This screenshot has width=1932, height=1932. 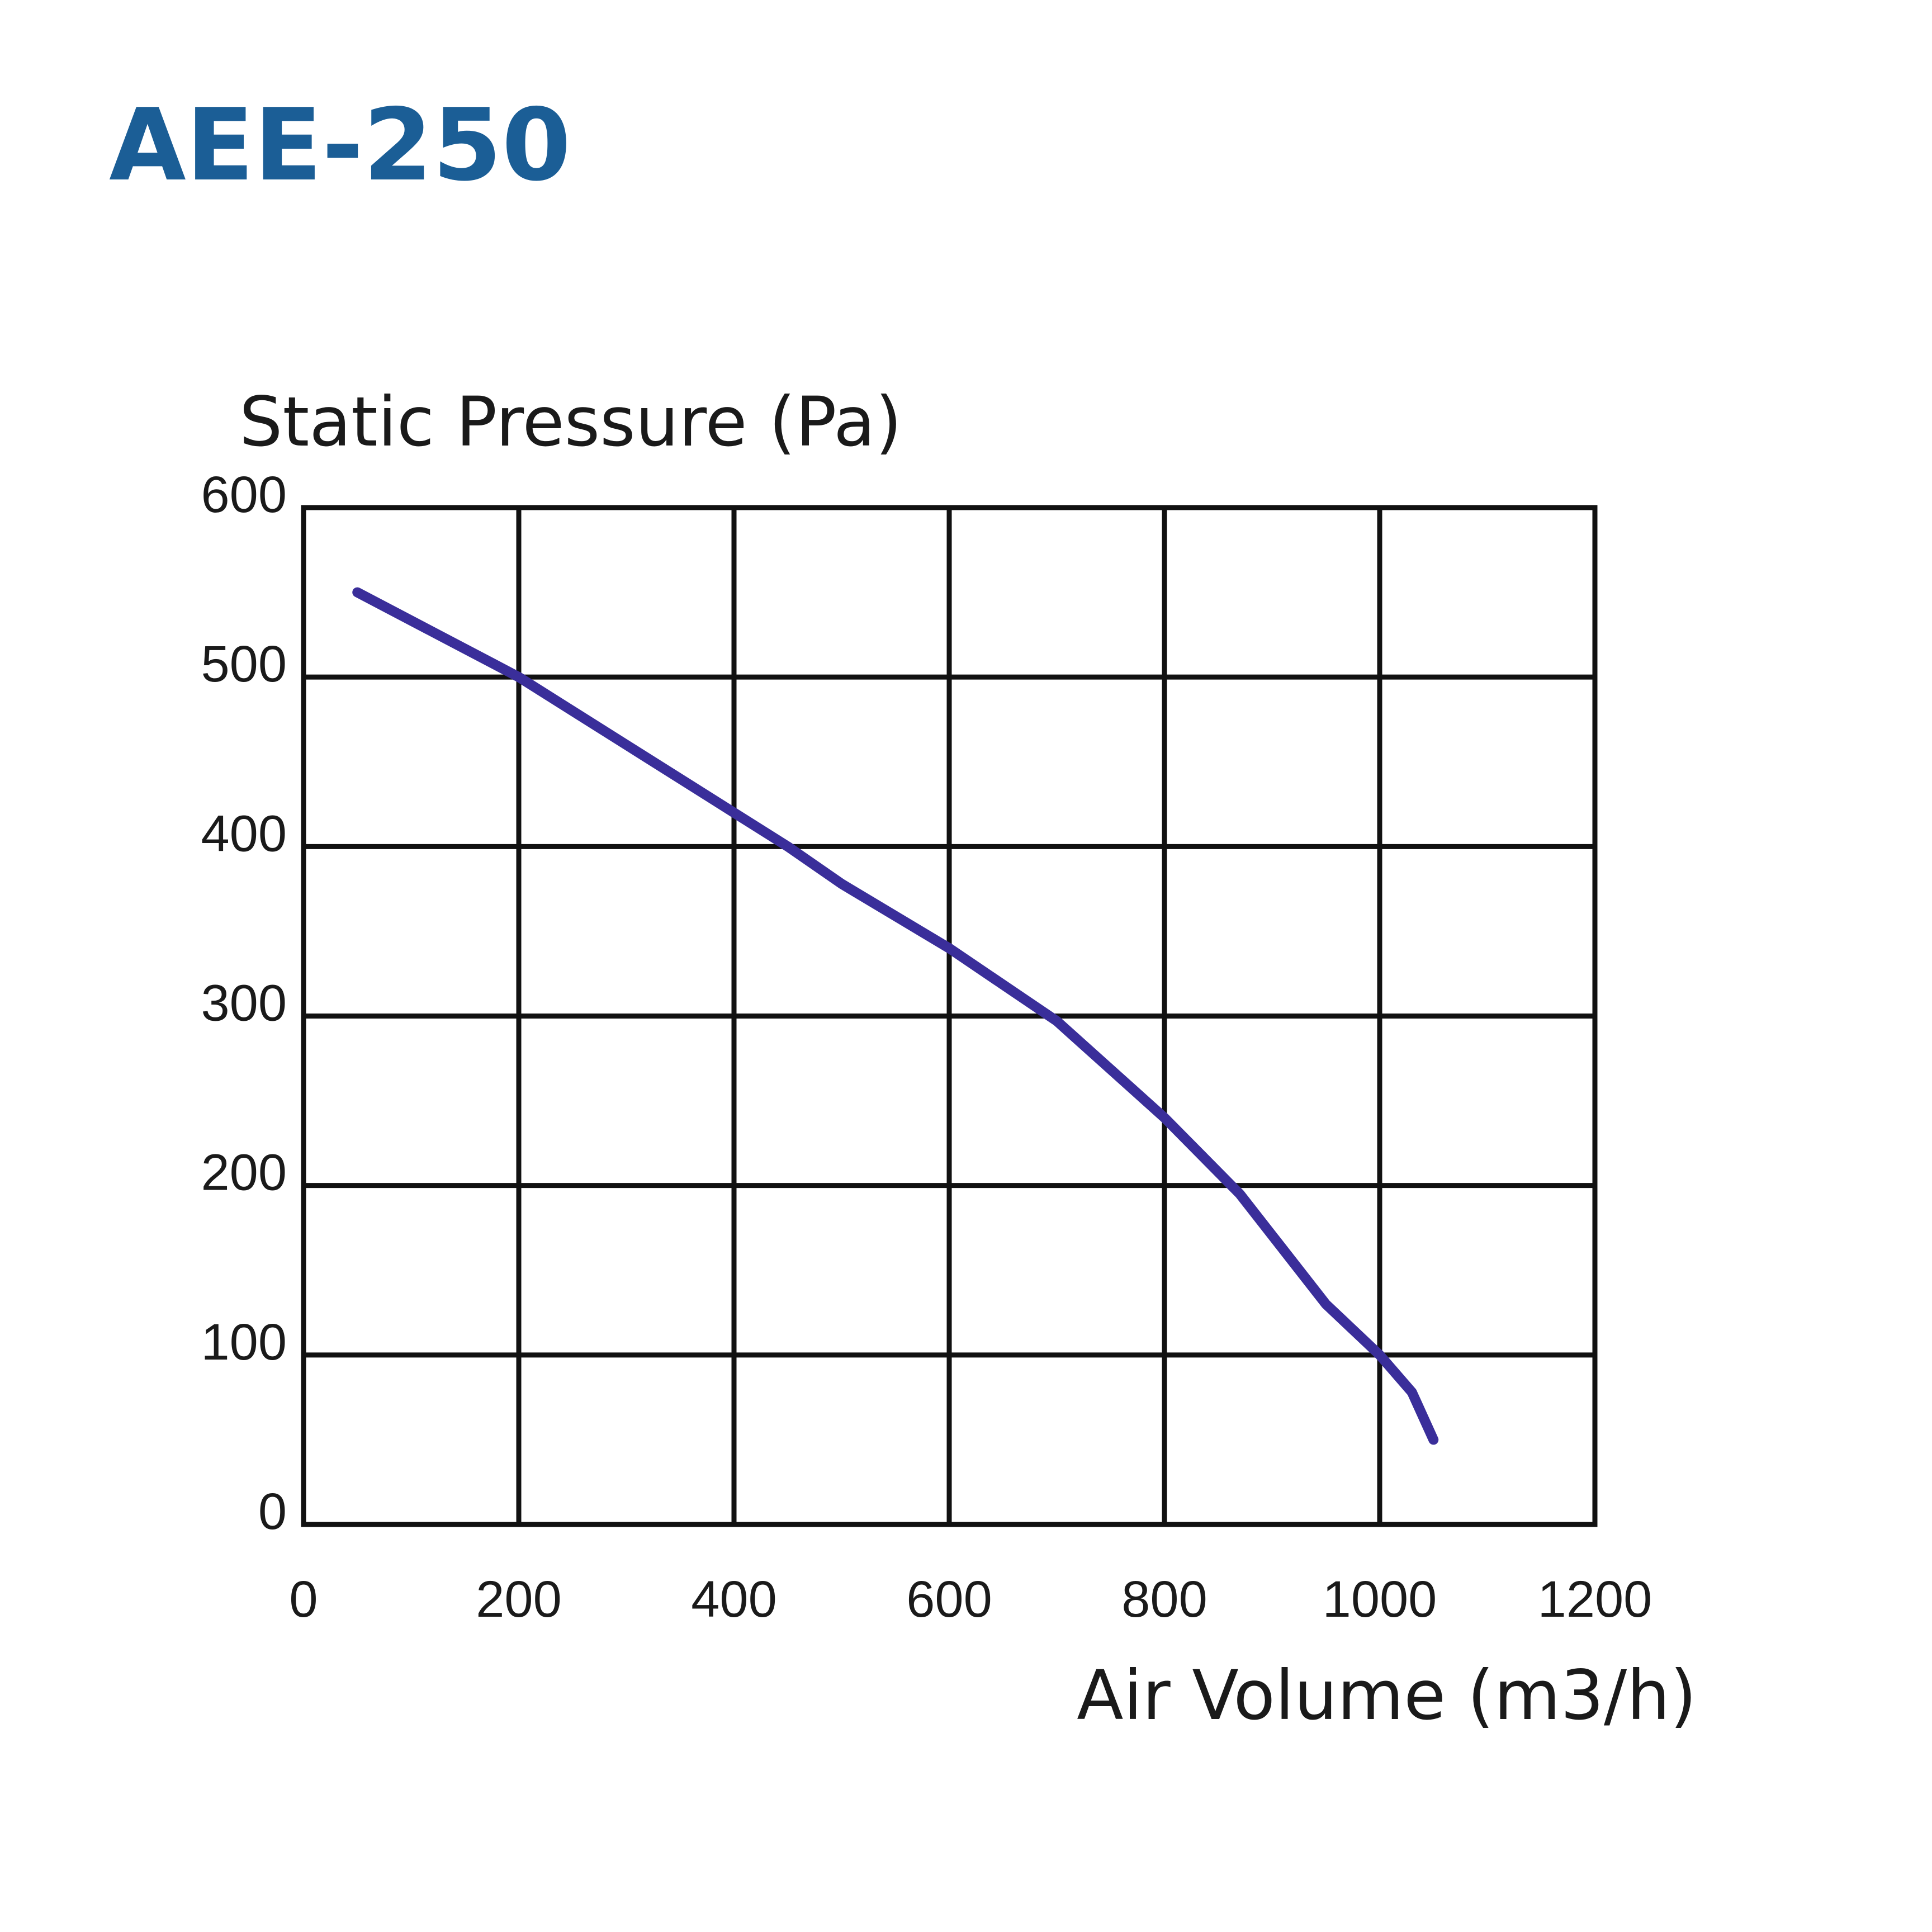 What do you see at coordinates (244, 494) in the screenshot?
I see `y-tick-label: 600` at bounding box center [244, 494].